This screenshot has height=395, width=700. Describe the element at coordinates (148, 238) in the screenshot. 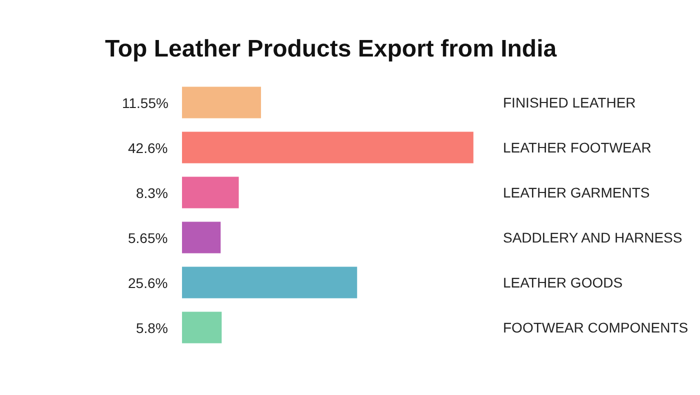

I see `data-label: 5.65%` at that location.